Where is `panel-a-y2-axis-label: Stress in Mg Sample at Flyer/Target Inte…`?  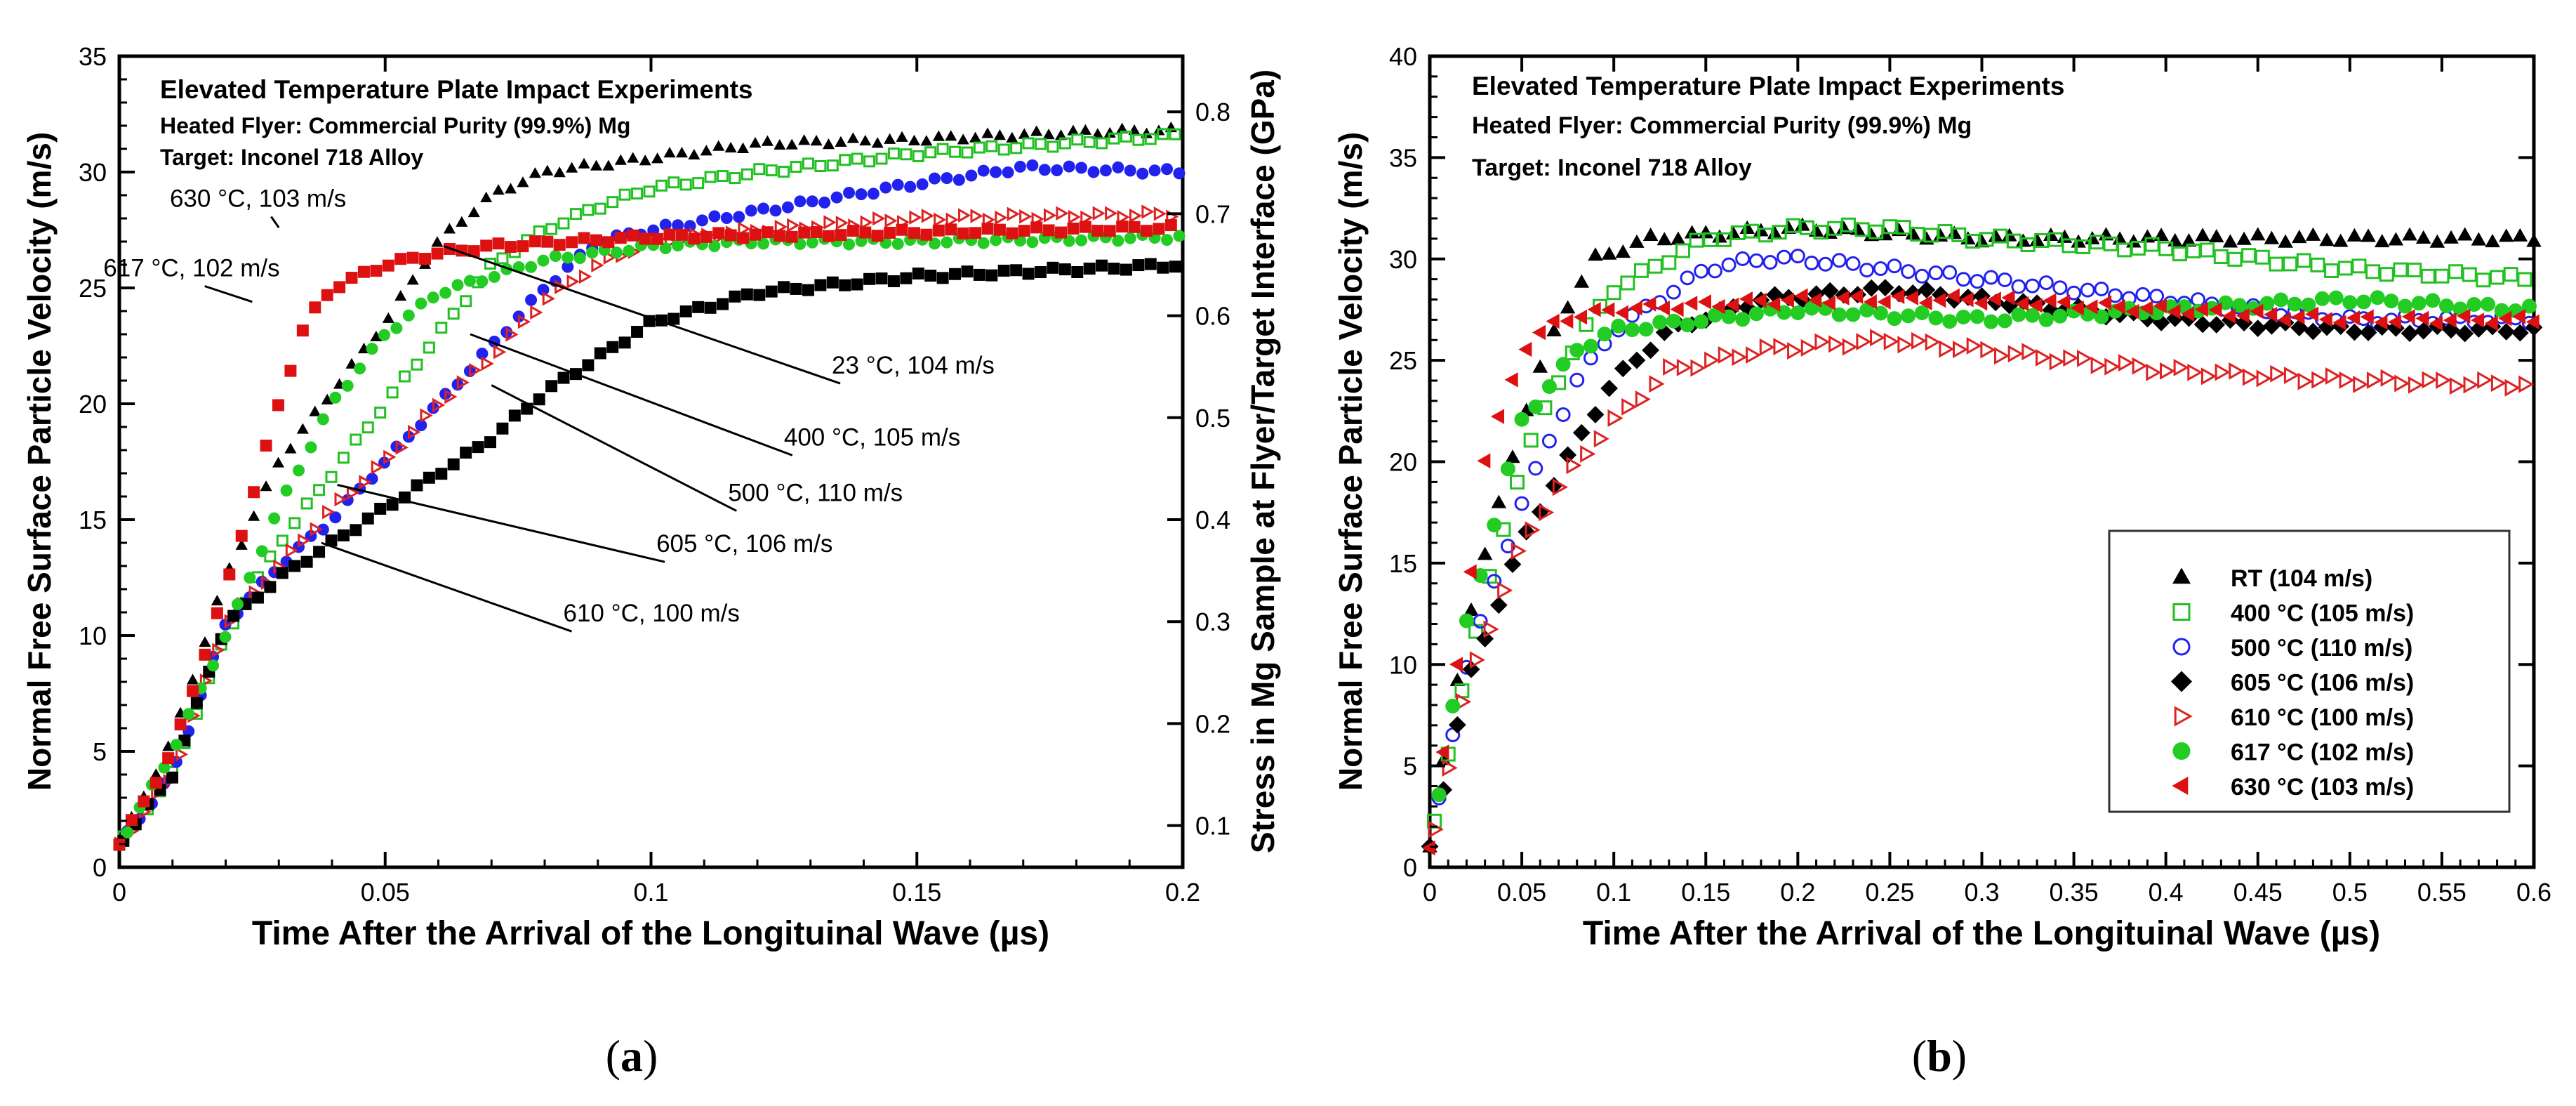 panel-a-y2-axis-label: Stress in Mg Sample at Flyer/Target Inte… is located at coordinates (1263, 461).